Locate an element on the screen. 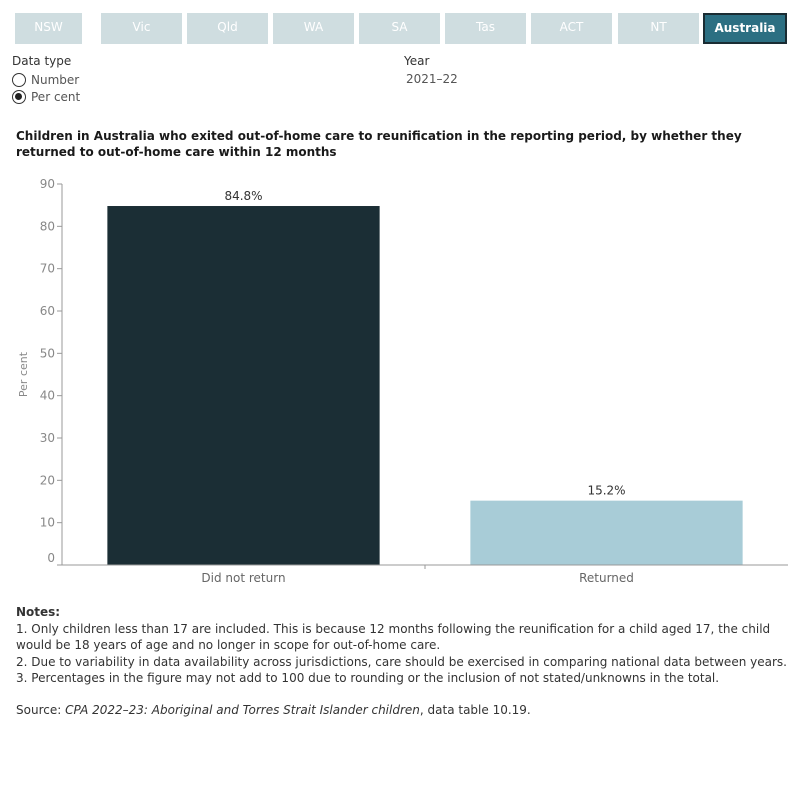  y-tick-label: 70 is located at coordinates (47, 269).